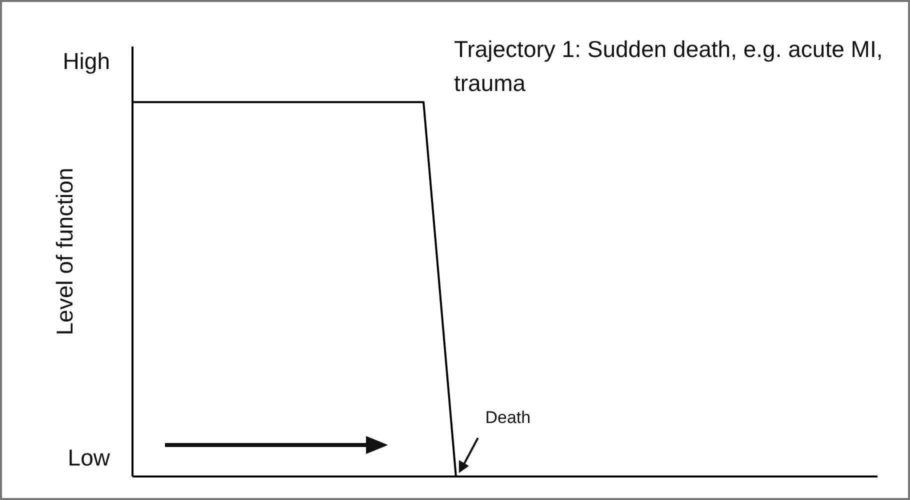 This screenshot has width=910, height=500. Describe the element at coordinates (508, 417) in the screenshot. I see `annotation: Death` at that location.